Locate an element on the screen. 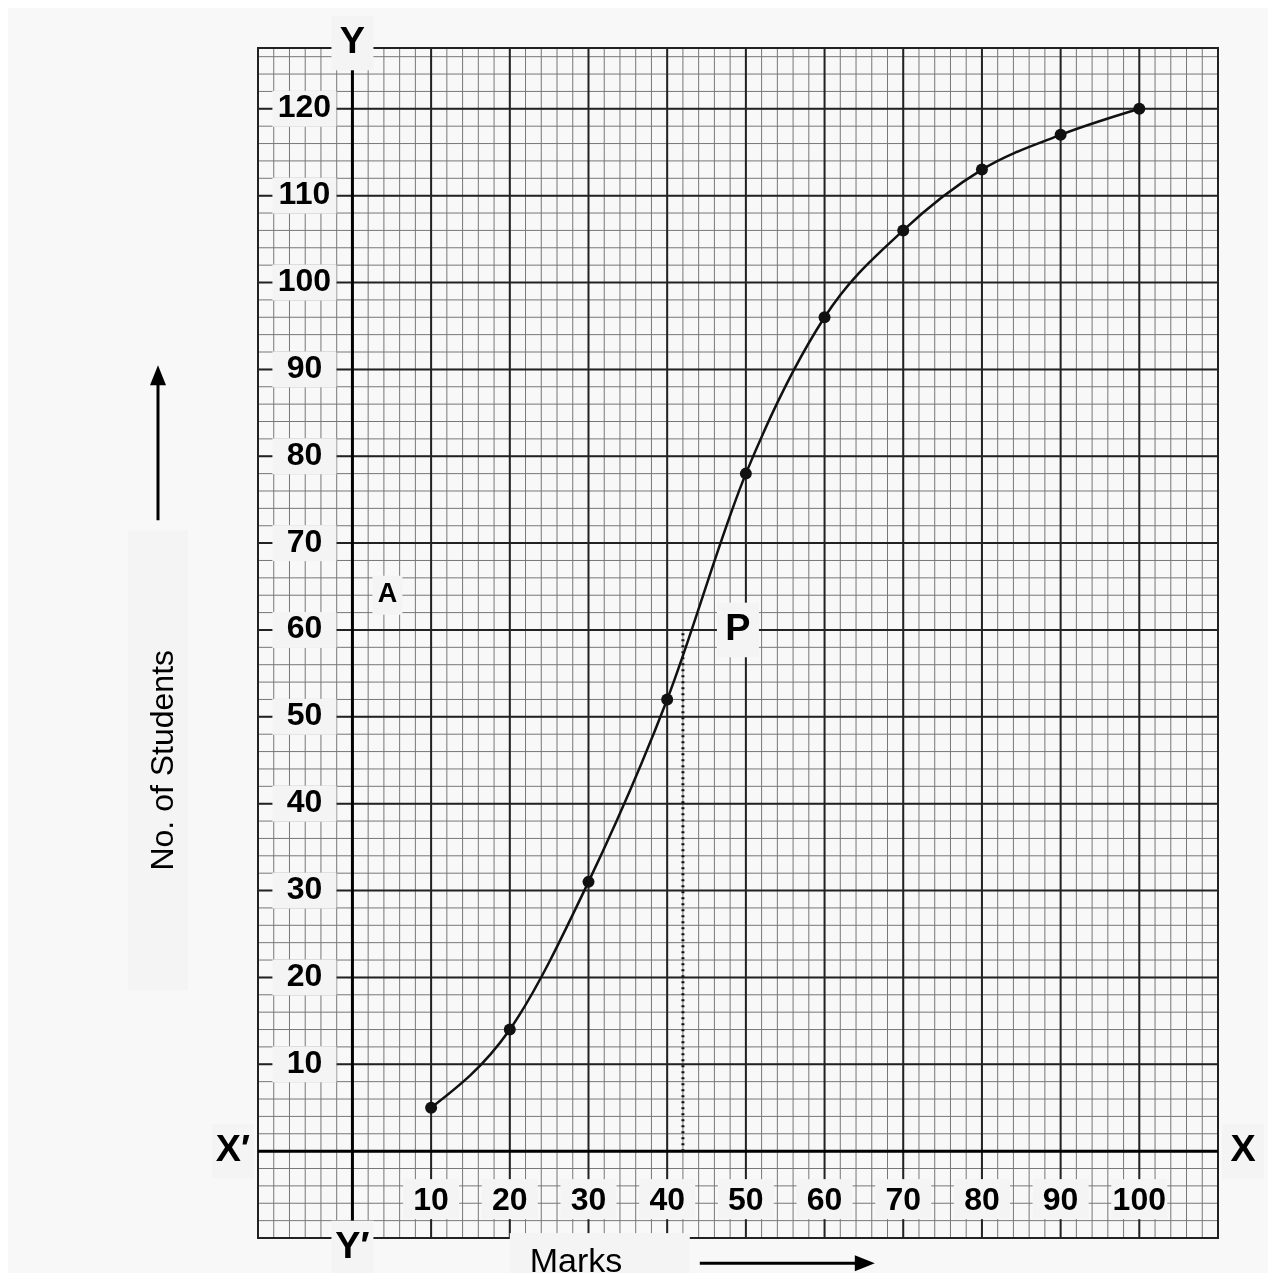 The width and height of the screenshot is (1276, 1281). x-tick-label: 80 is located at coordinates (982, 1198).